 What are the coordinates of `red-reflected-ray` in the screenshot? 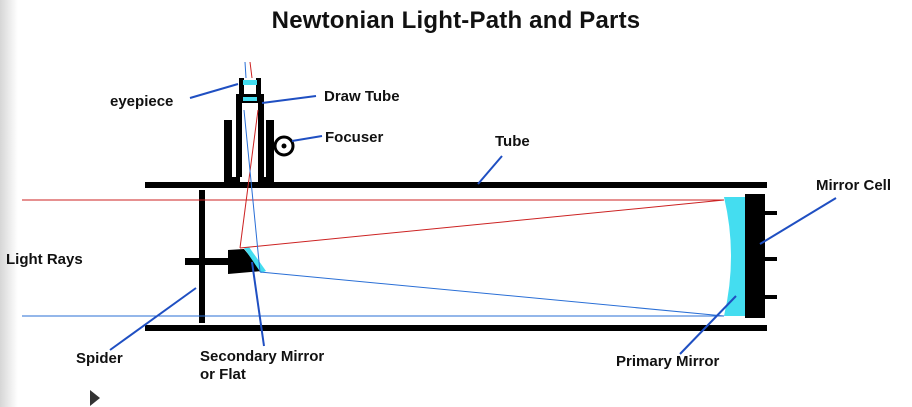 It's located at (482, 224).